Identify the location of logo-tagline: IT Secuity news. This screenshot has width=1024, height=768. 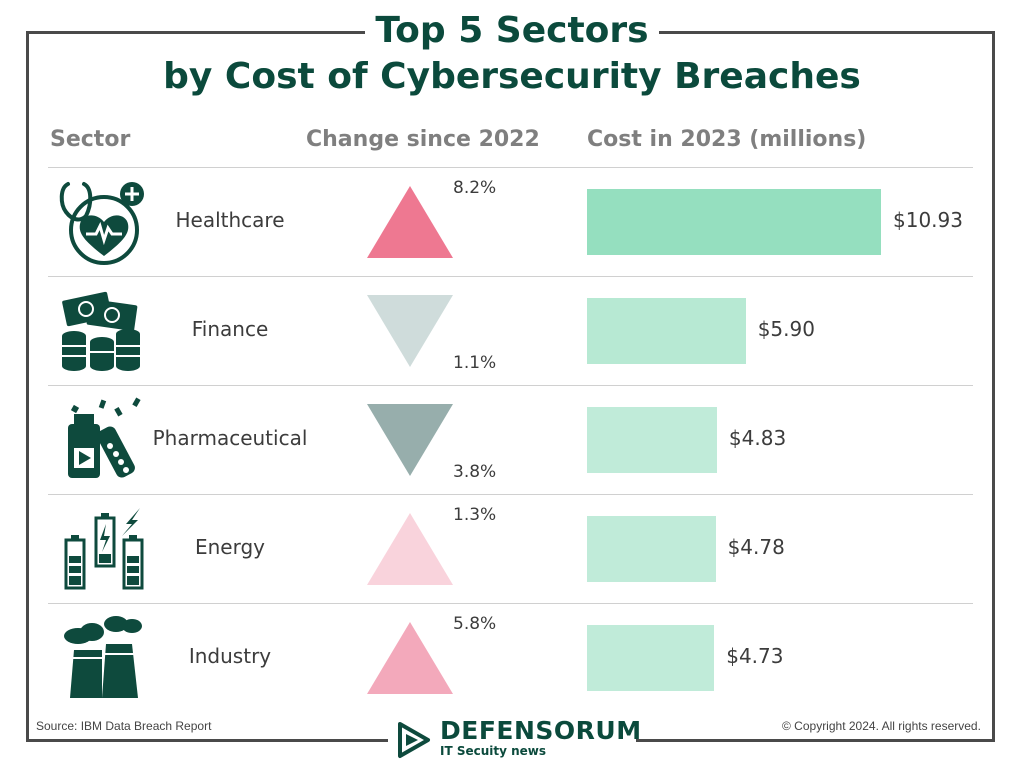
(493, 751).